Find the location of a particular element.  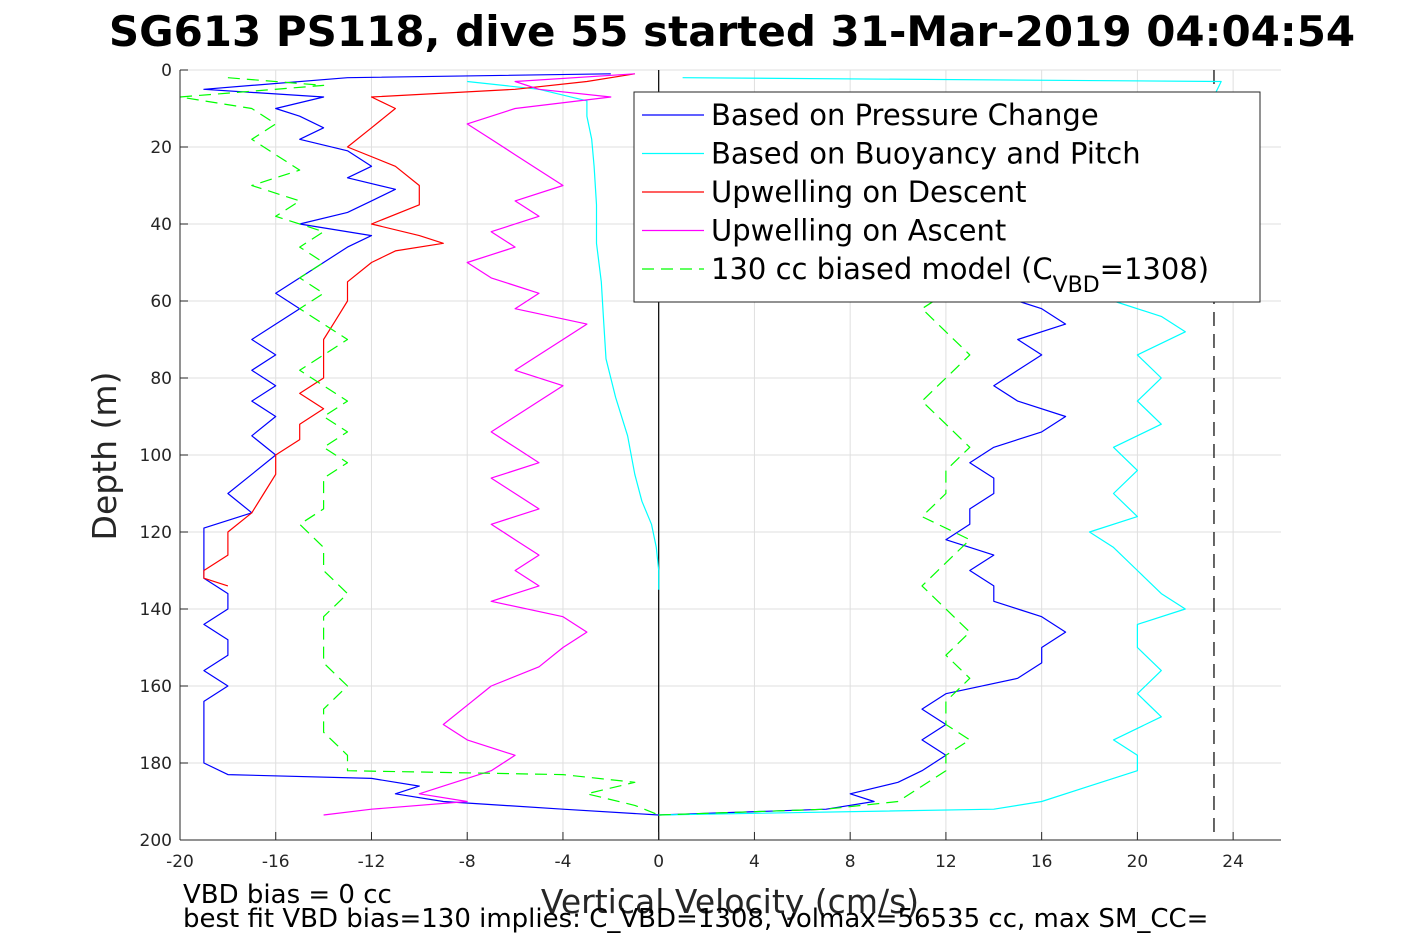

x-tick-label: -12 is located at coordinates (372, 862).